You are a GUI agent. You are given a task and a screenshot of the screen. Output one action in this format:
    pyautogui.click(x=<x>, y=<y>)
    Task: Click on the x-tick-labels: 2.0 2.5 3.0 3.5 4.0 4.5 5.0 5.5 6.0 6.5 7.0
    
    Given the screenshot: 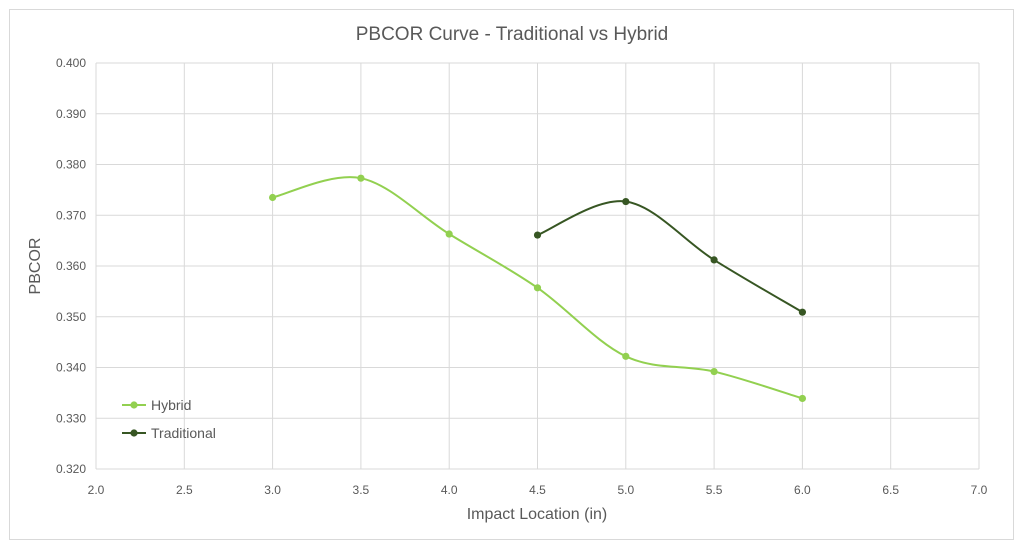 What is the action you would take?
    pyautogui.click(x=538, y=490)
    